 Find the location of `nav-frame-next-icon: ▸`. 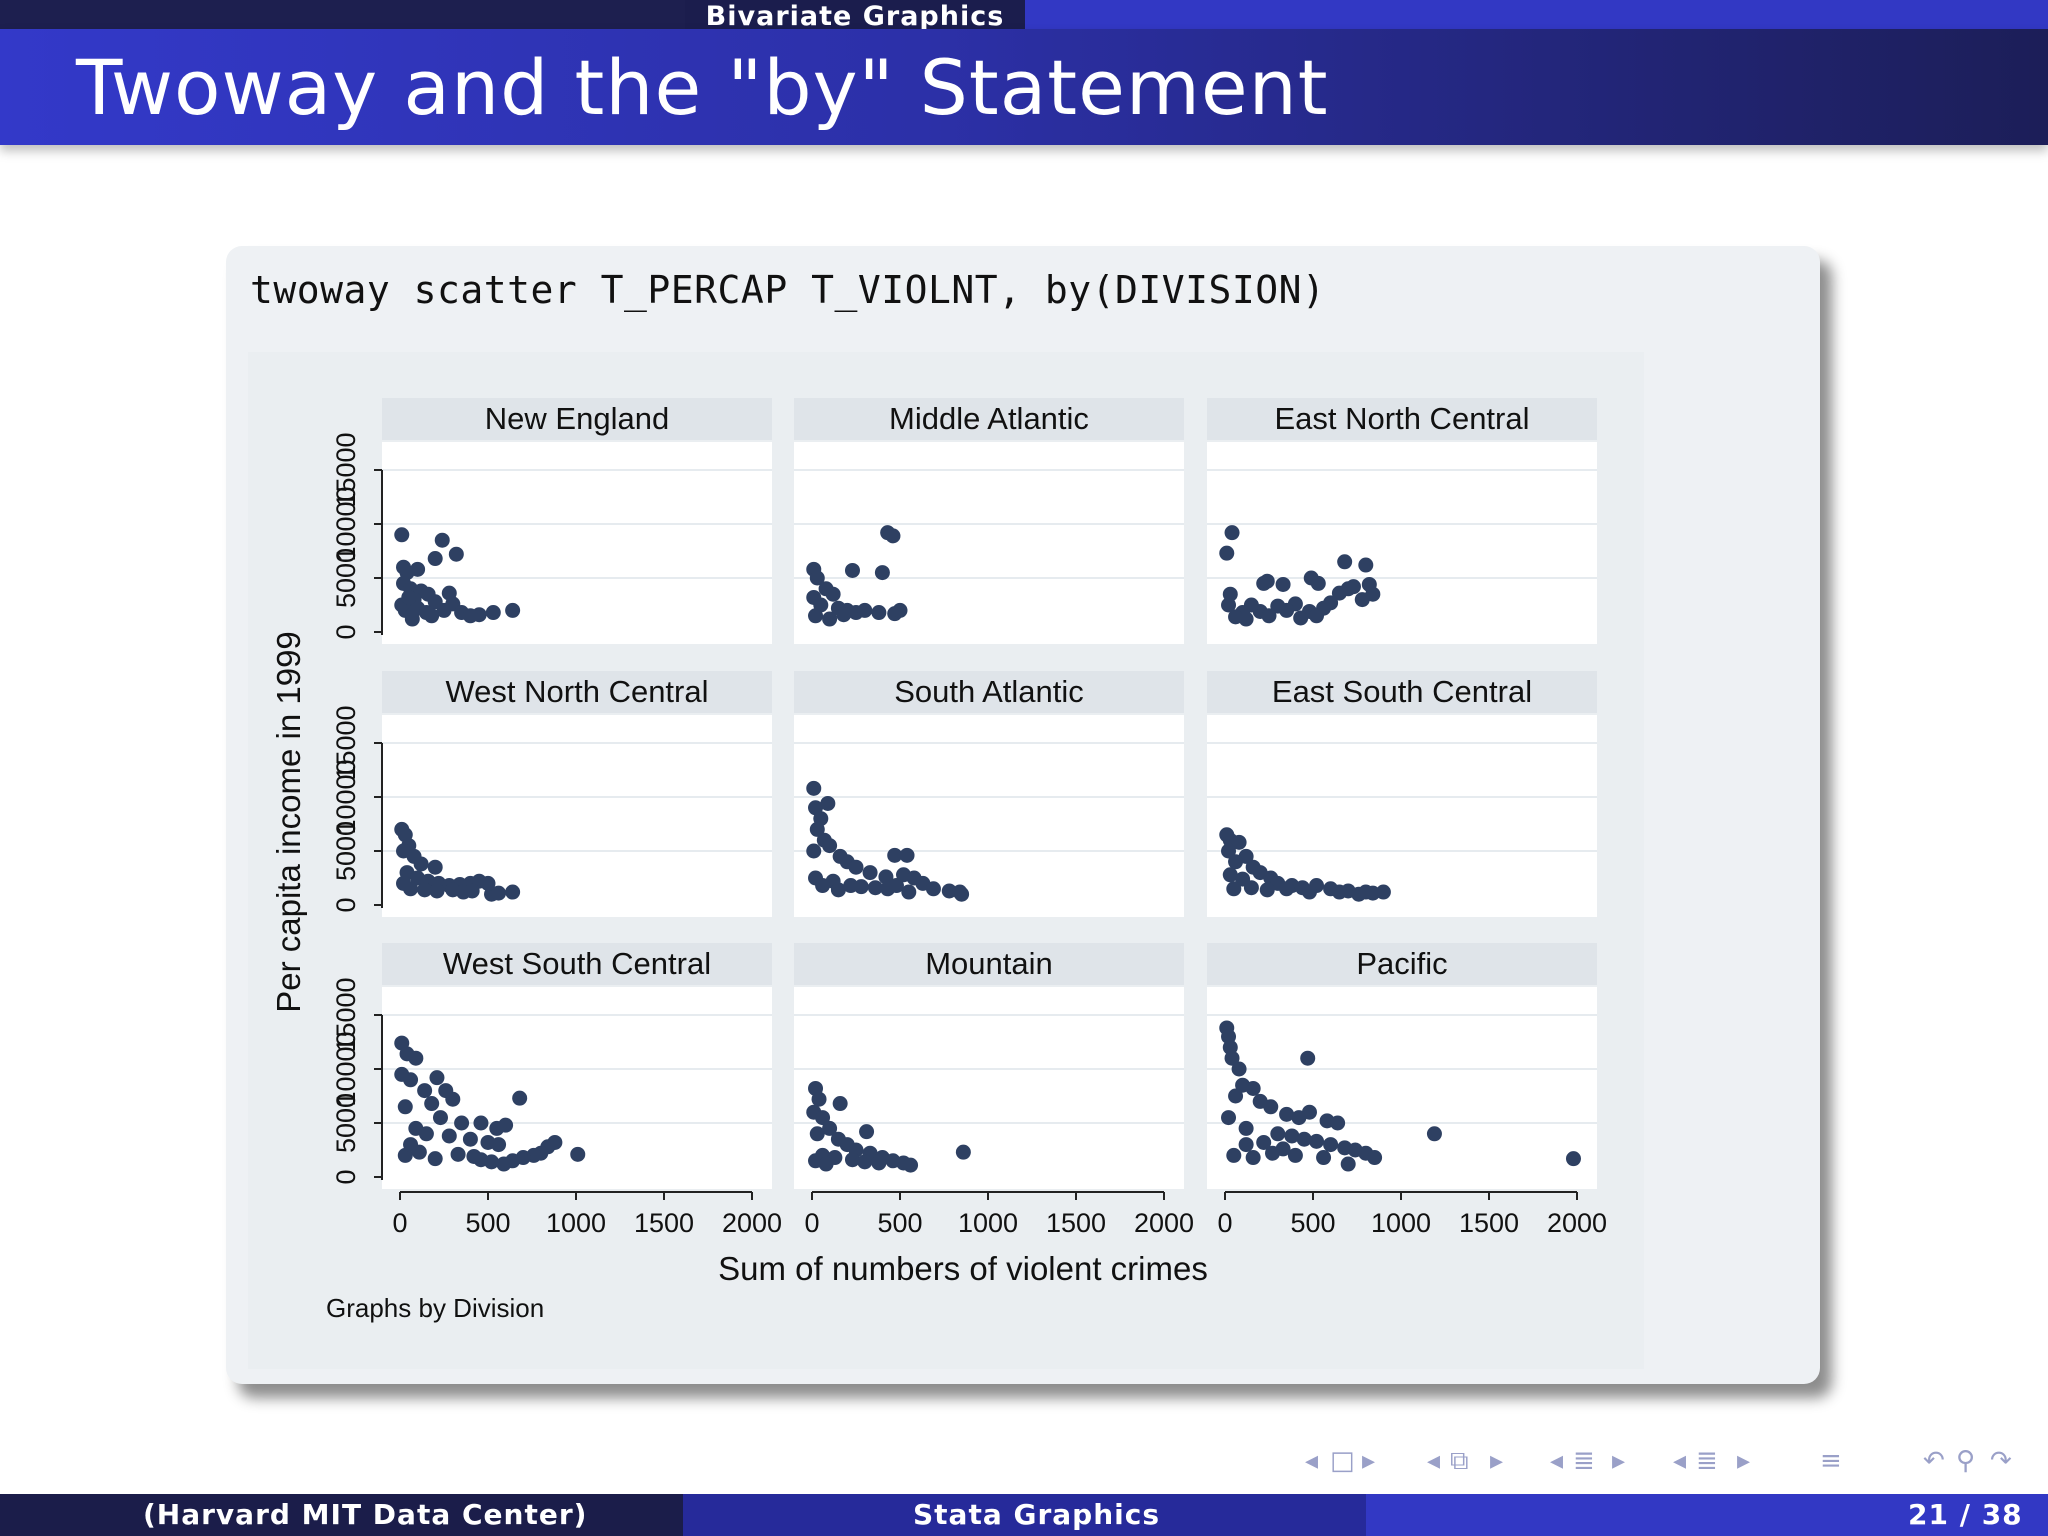

nav-frame-next-icon: ▸ is located at coordinates (1369, 1461).